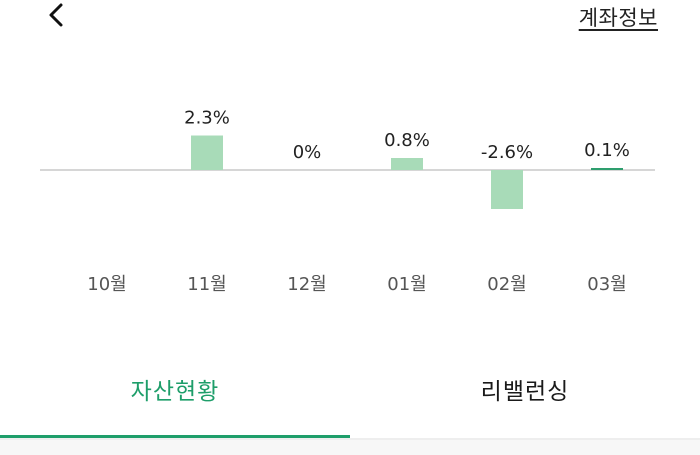 This screenshot has height=455, width=700. What do you see at coordinates (618, 18) in the screenshot?
I see `account-info-link: 계좌정보` at bounding box center [618, 18].